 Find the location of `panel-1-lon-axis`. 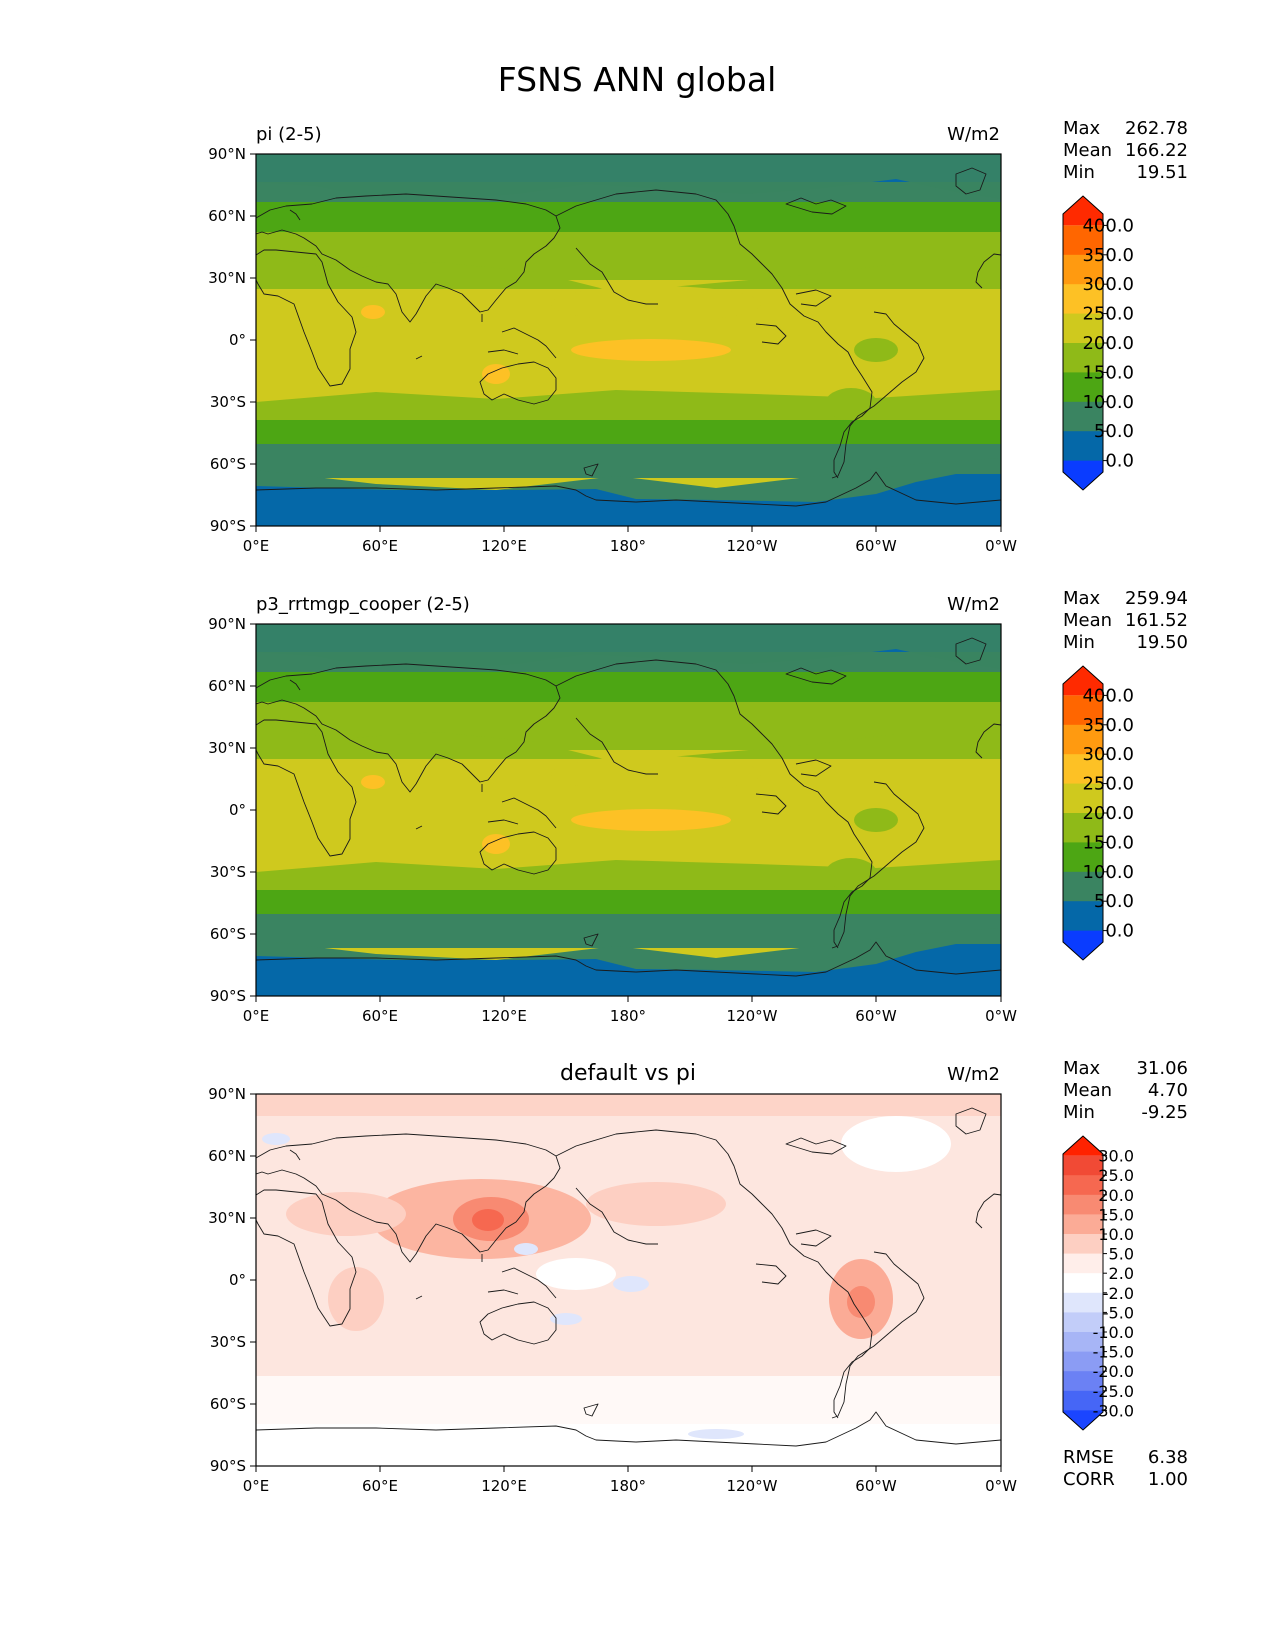

panel-1-lon-axis is located at coordinates (628, 529).